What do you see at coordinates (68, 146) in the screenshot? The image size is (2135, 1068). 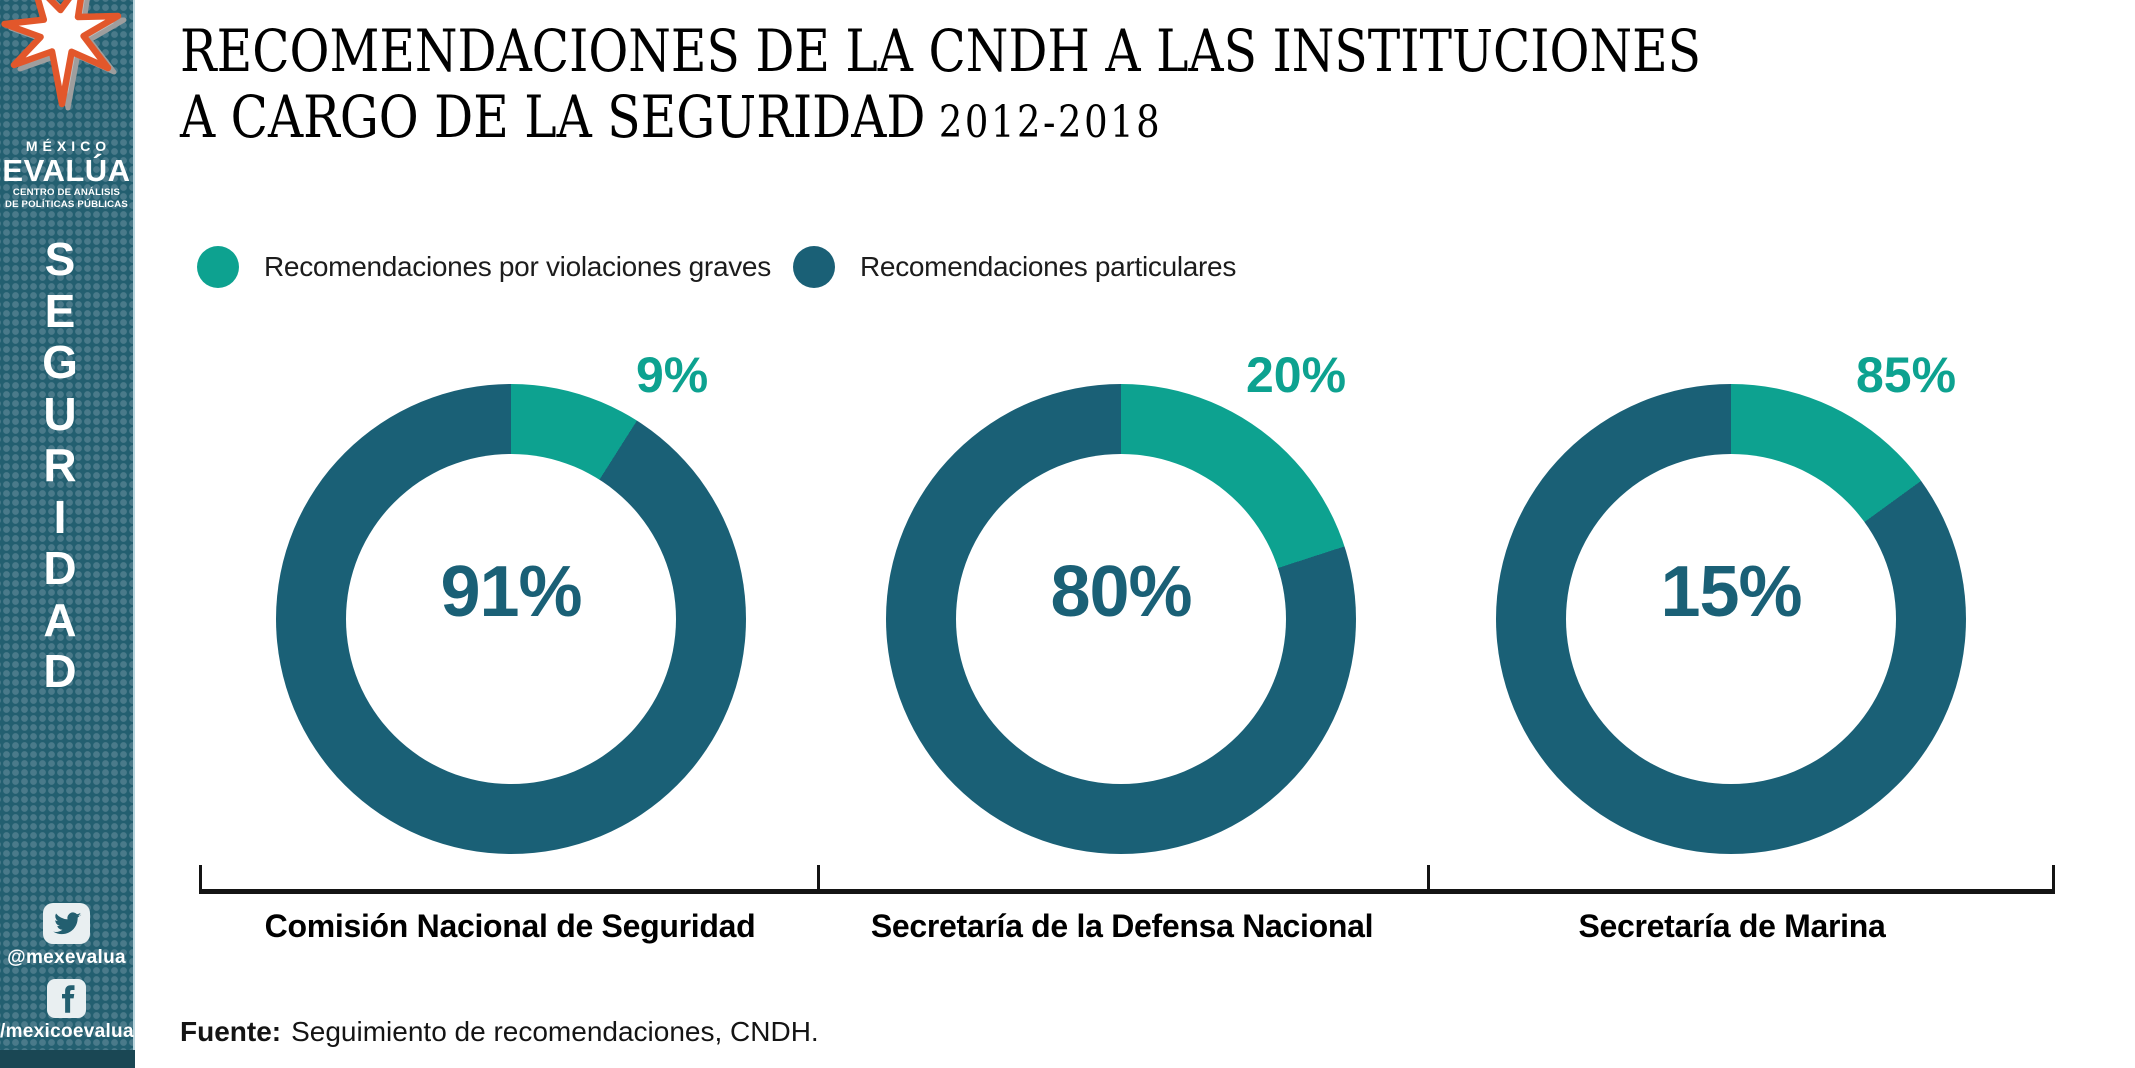 I see `brand-mexico: MÉXICO` at bounding box center [68, 146].